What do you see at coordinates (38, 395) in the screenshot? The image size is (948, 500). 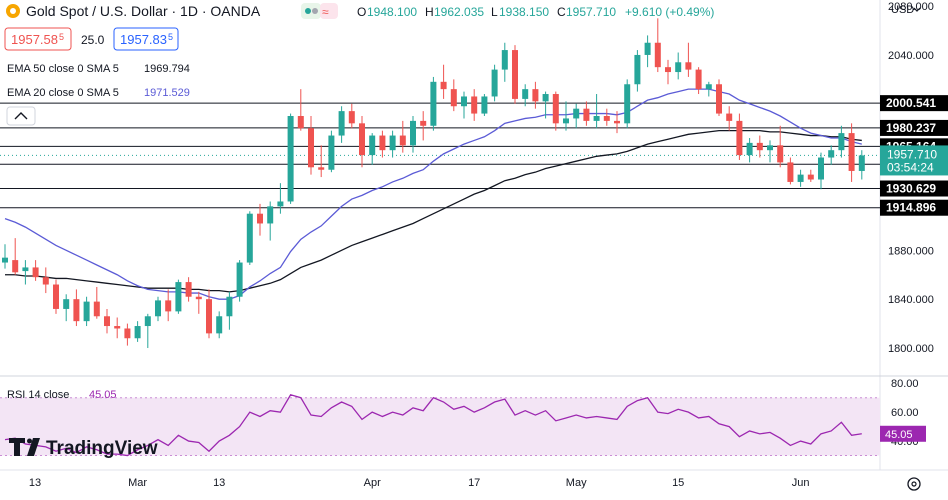 I see `rsi-legend-label: RSI 14 close` at bounding box center [38, 395].